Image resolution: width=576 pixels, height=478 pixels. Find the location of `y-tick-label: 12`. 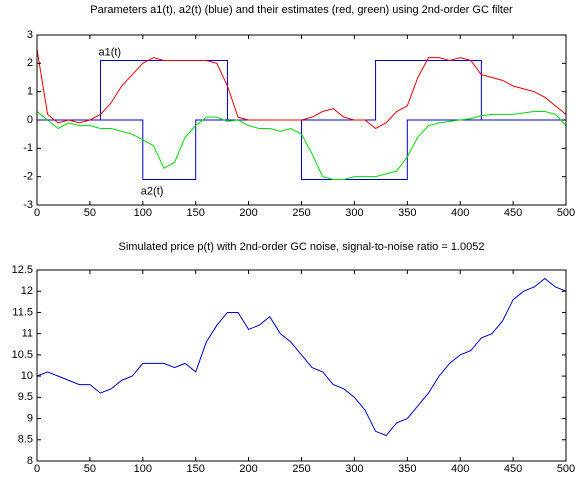

y-tick-label: 12 is located at coordinates (27, 291).